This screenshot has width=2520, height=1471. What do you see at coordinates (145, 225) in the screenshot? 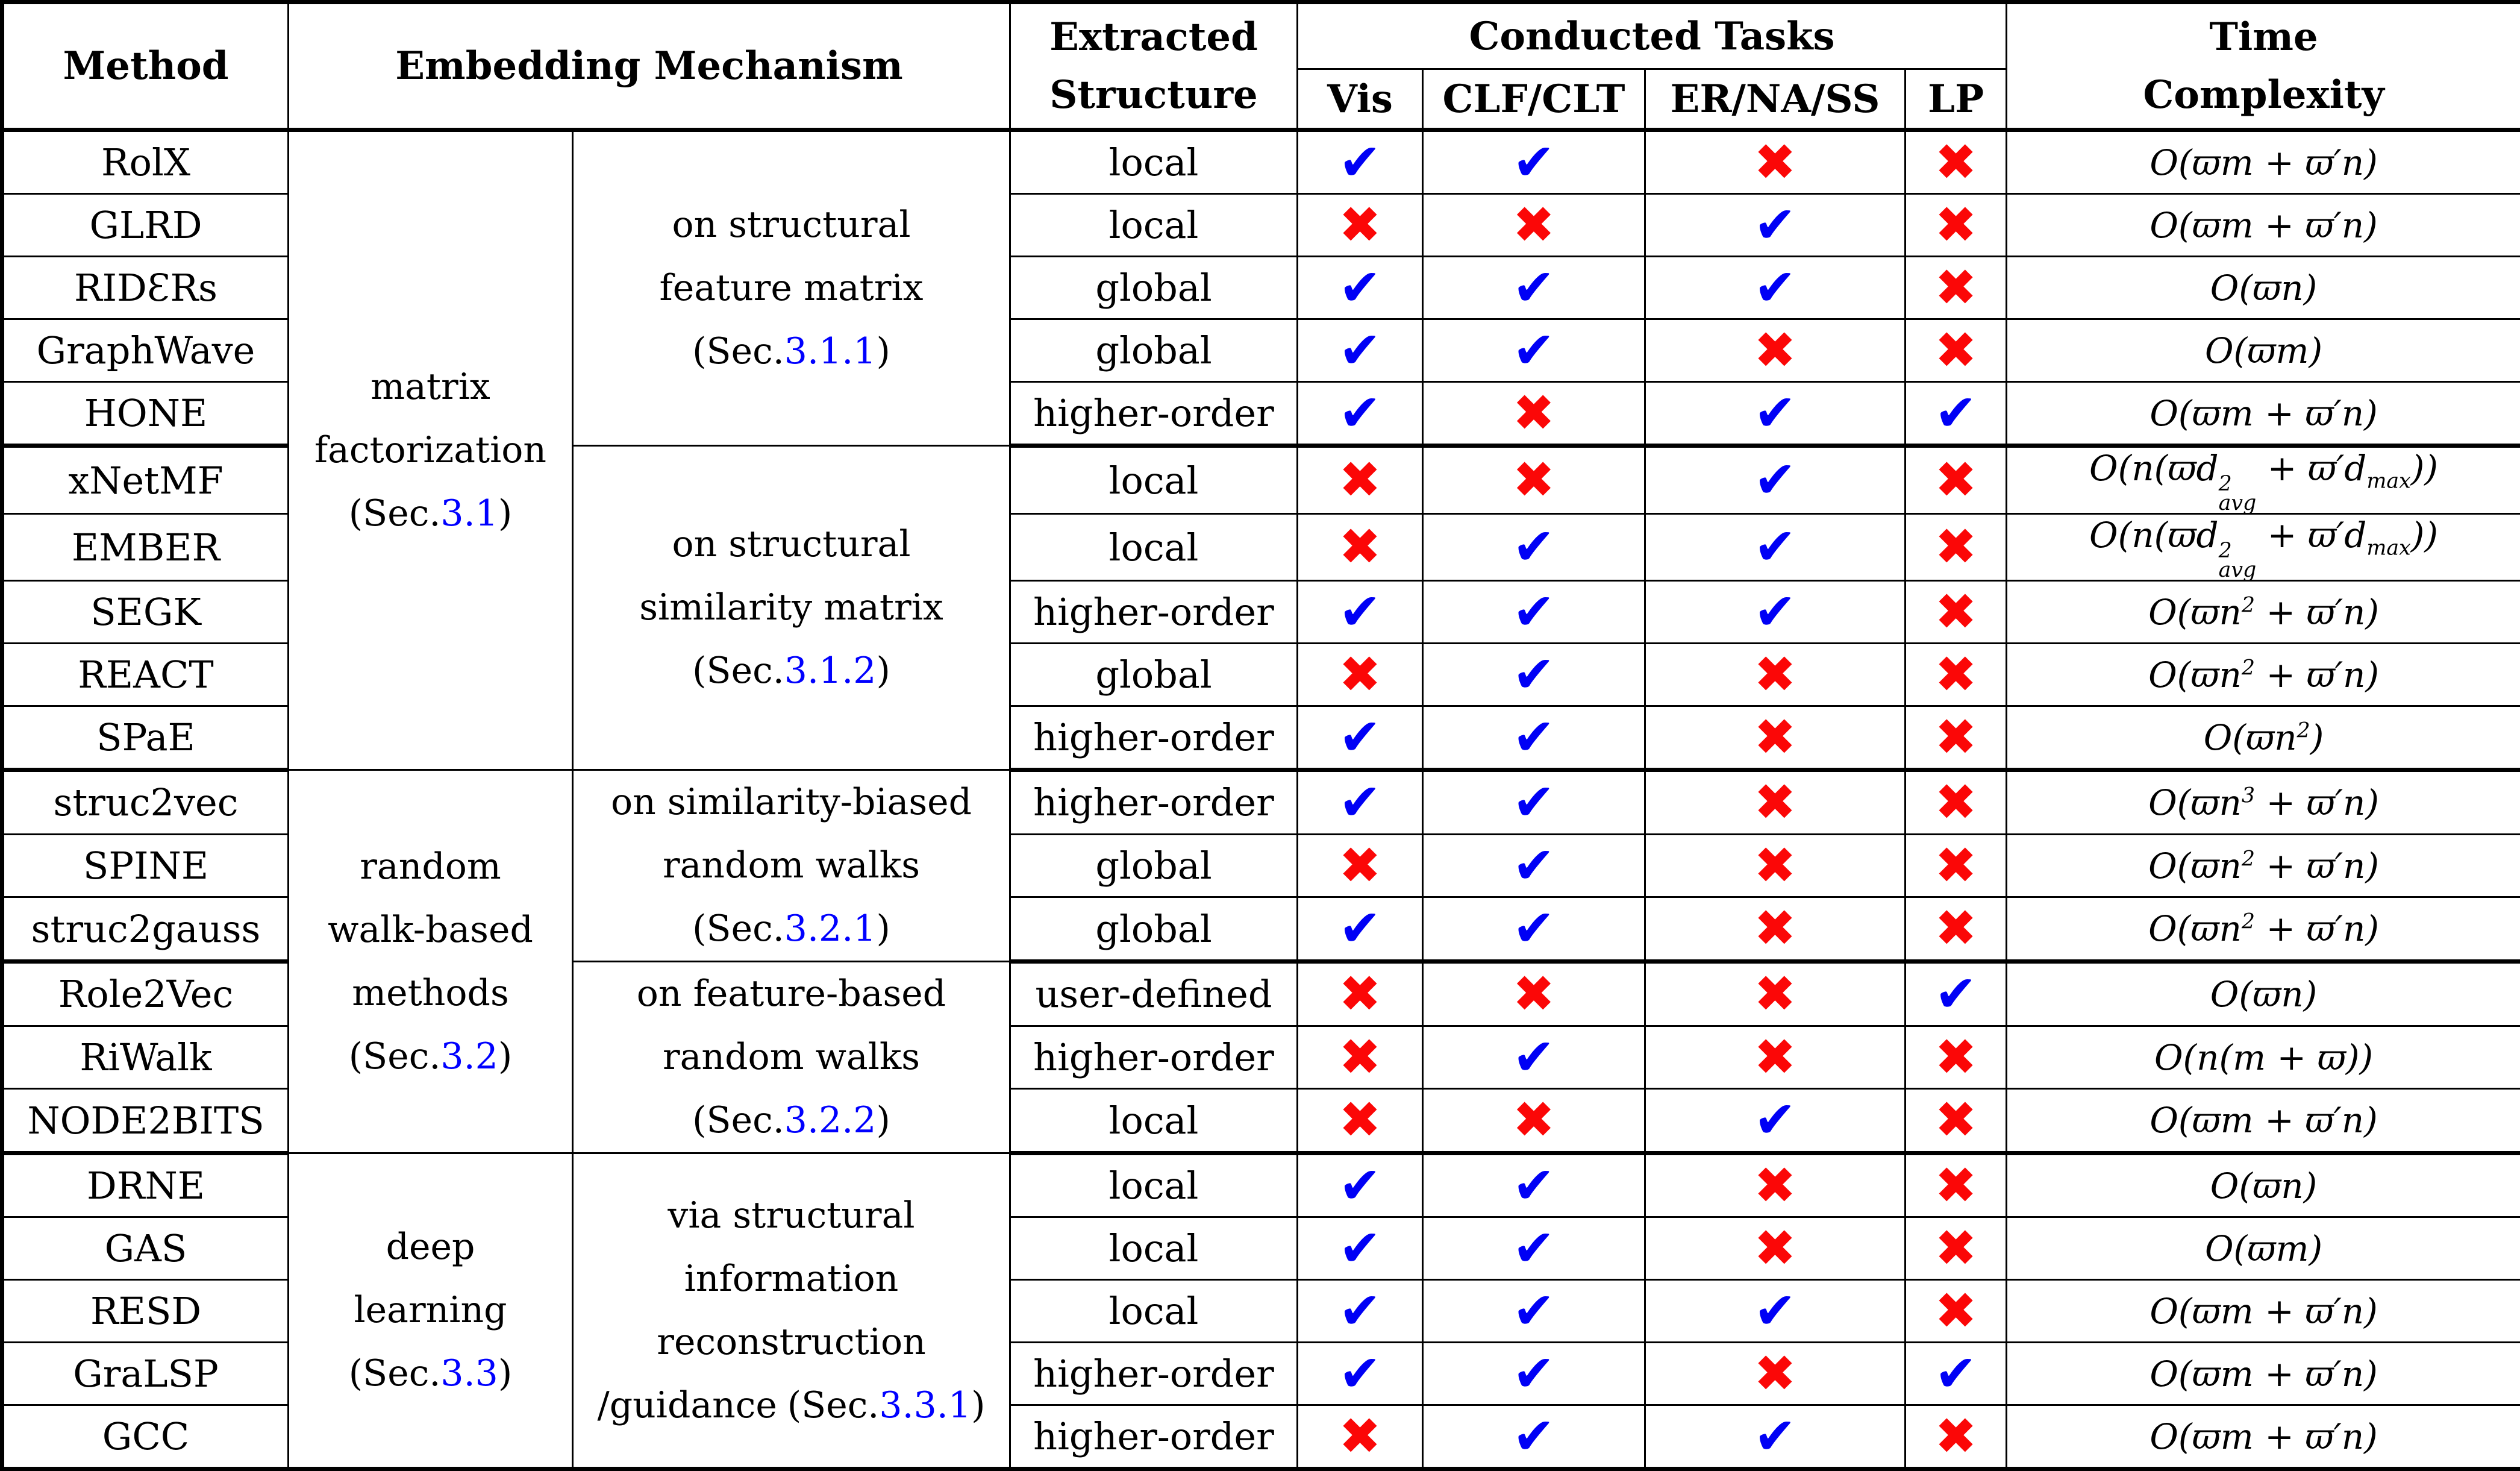
I see `method-cell: GLRD` at bounding box center [145, 225].